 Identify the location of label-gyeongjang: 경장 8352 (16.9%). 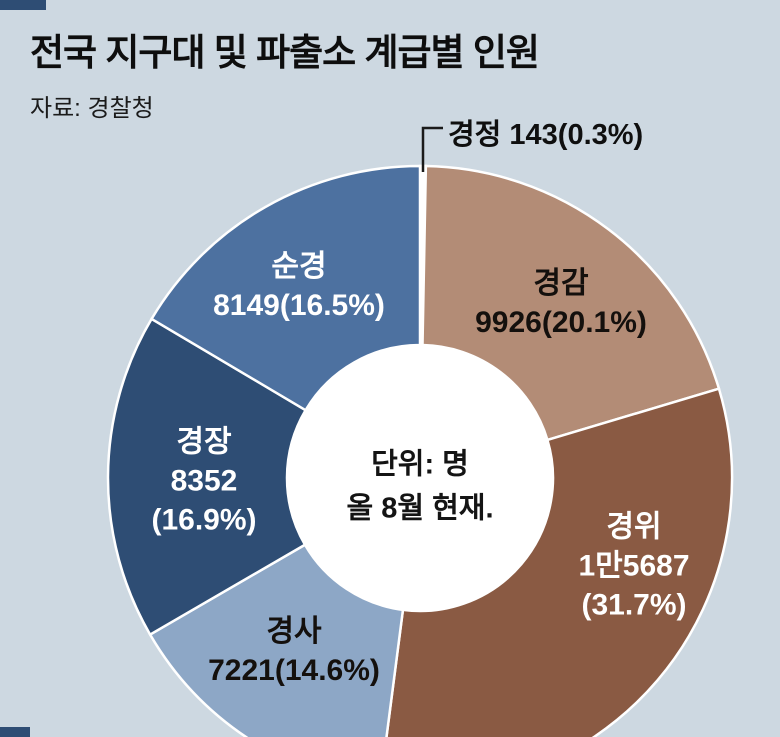
(203, 481).